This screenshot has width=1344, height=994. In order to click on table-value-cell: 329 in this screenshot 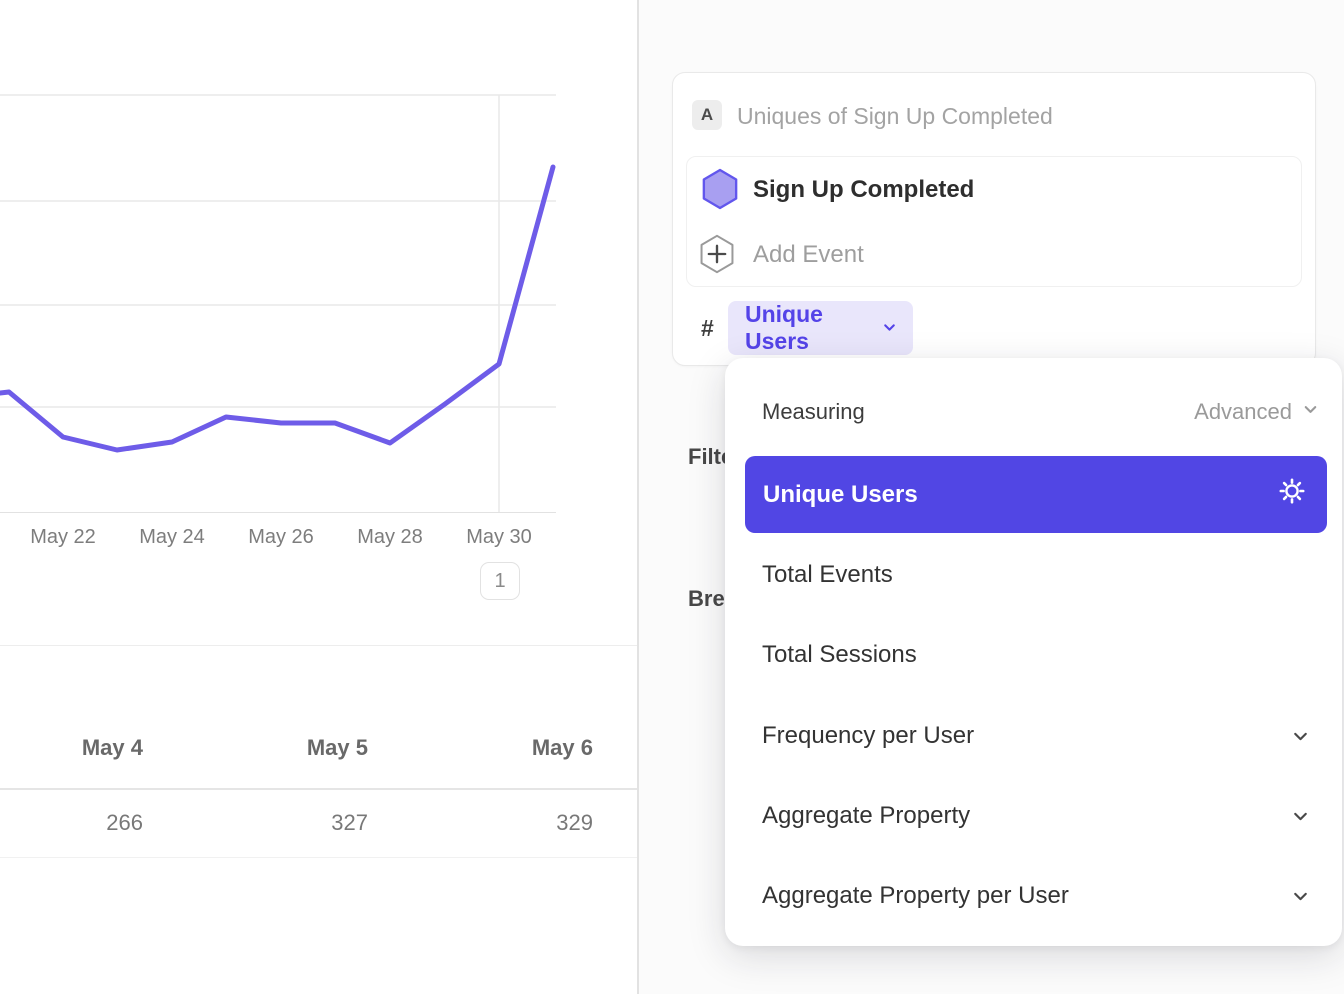, I will do `click(574, 822)`.